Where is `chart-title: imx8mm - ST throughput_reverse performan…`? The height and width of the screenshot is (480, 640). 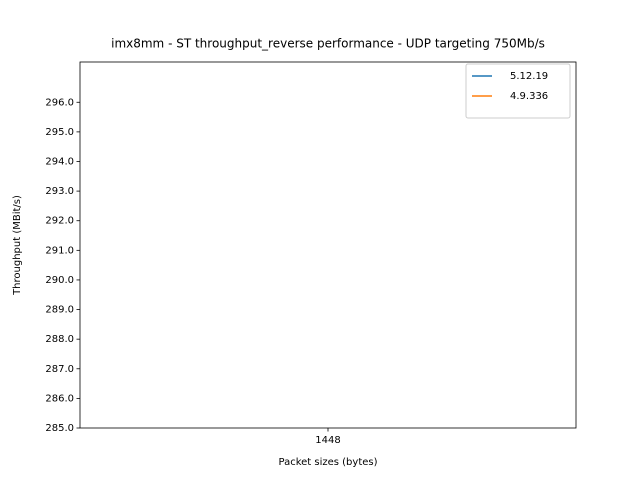
chart-title: imx8mm - ST throughput_reverse performan… is located at coordinates (328, 44).